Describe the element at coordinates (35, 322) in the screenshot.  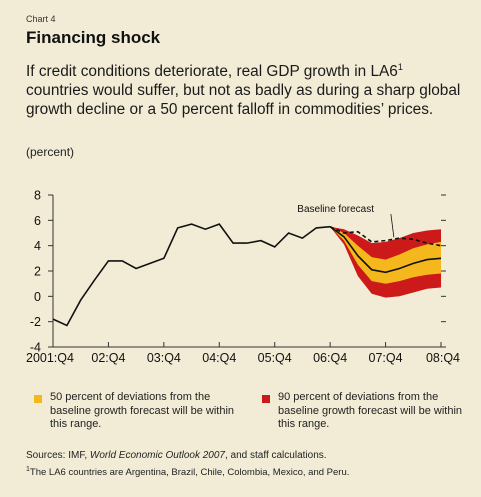
I see `y-tick-label: -2` at that location.